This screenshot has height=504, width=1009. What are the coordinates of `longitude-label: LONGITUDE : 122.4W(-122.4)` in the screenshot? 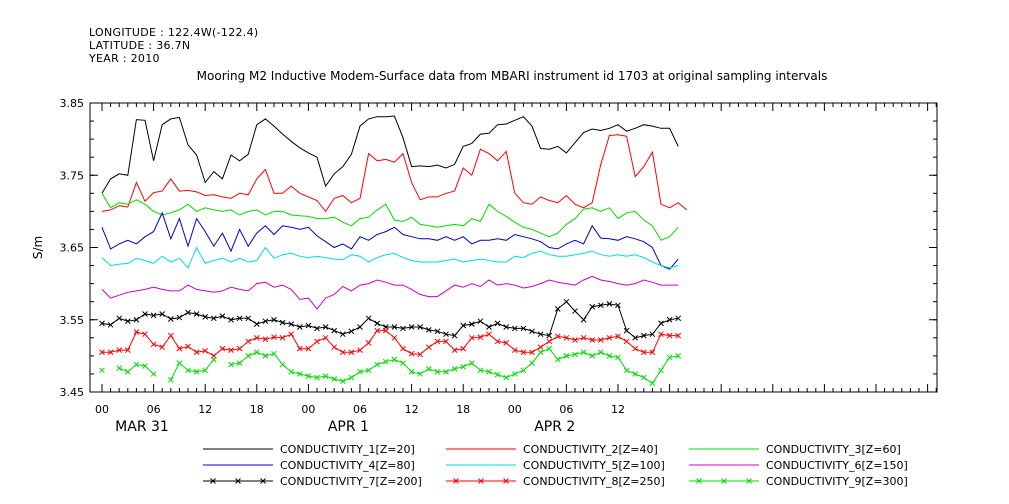 It's located at (174, 32).